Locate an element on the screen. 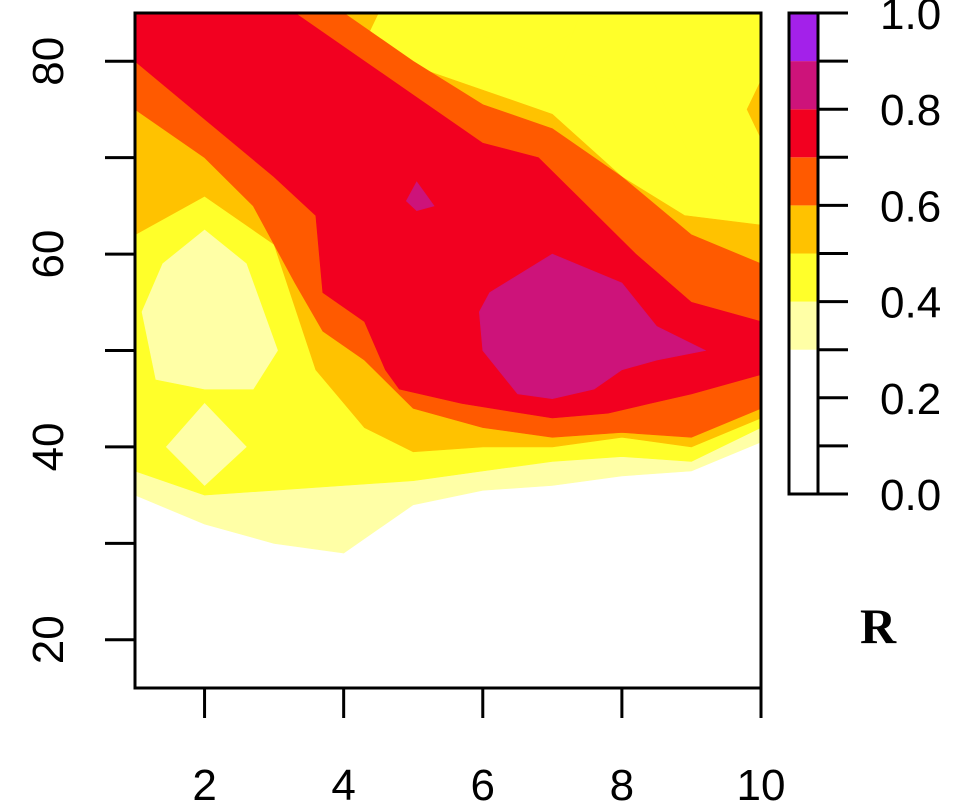 Image resolution: width=965 pixels, height=812 pixels. colorbar-tick-label-0.0: 0.0 is located at coordinates (910, 495).